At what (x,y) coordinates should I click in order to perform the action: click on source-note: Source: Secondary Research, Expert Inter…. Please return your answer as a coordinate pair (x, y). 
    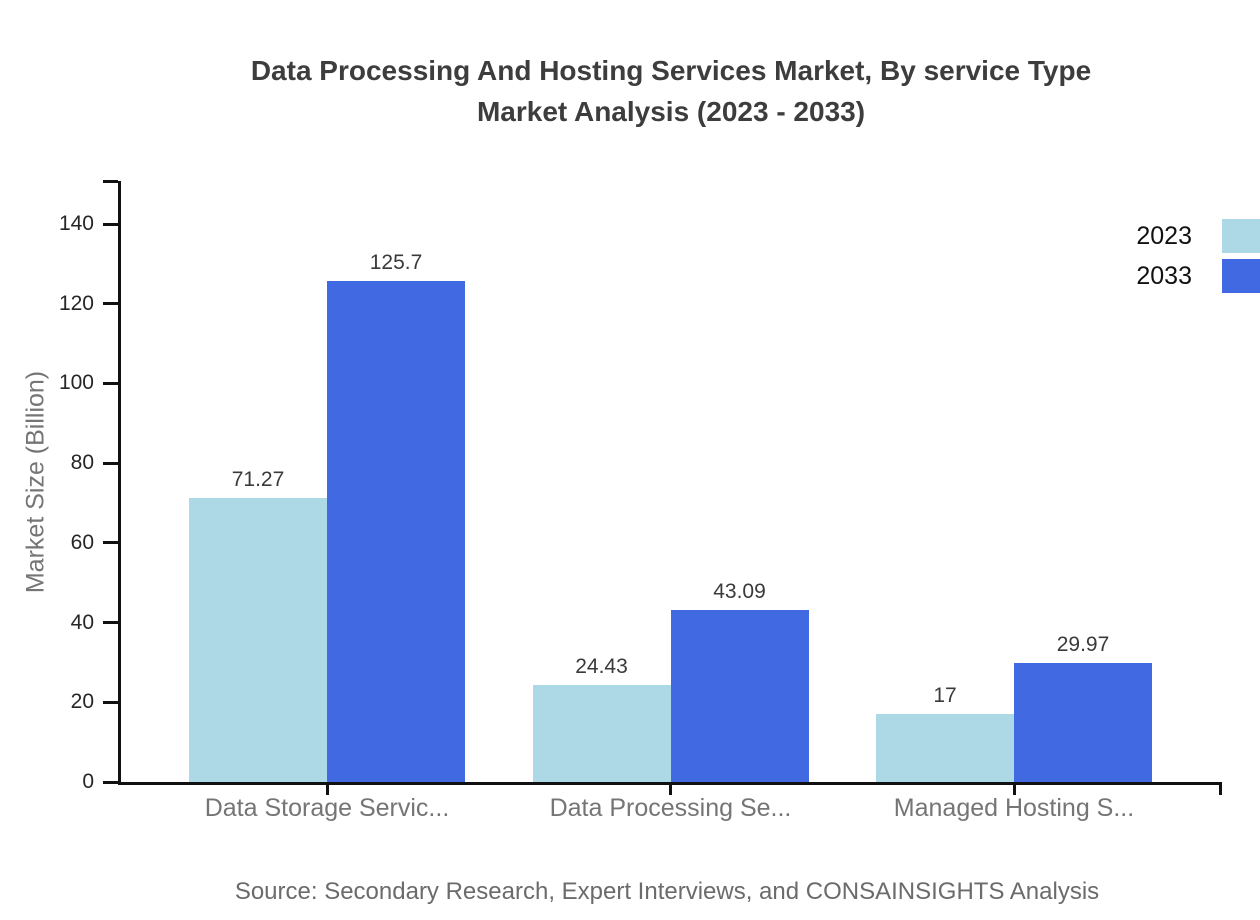
    Looking at the image, I should click on (667, 891).